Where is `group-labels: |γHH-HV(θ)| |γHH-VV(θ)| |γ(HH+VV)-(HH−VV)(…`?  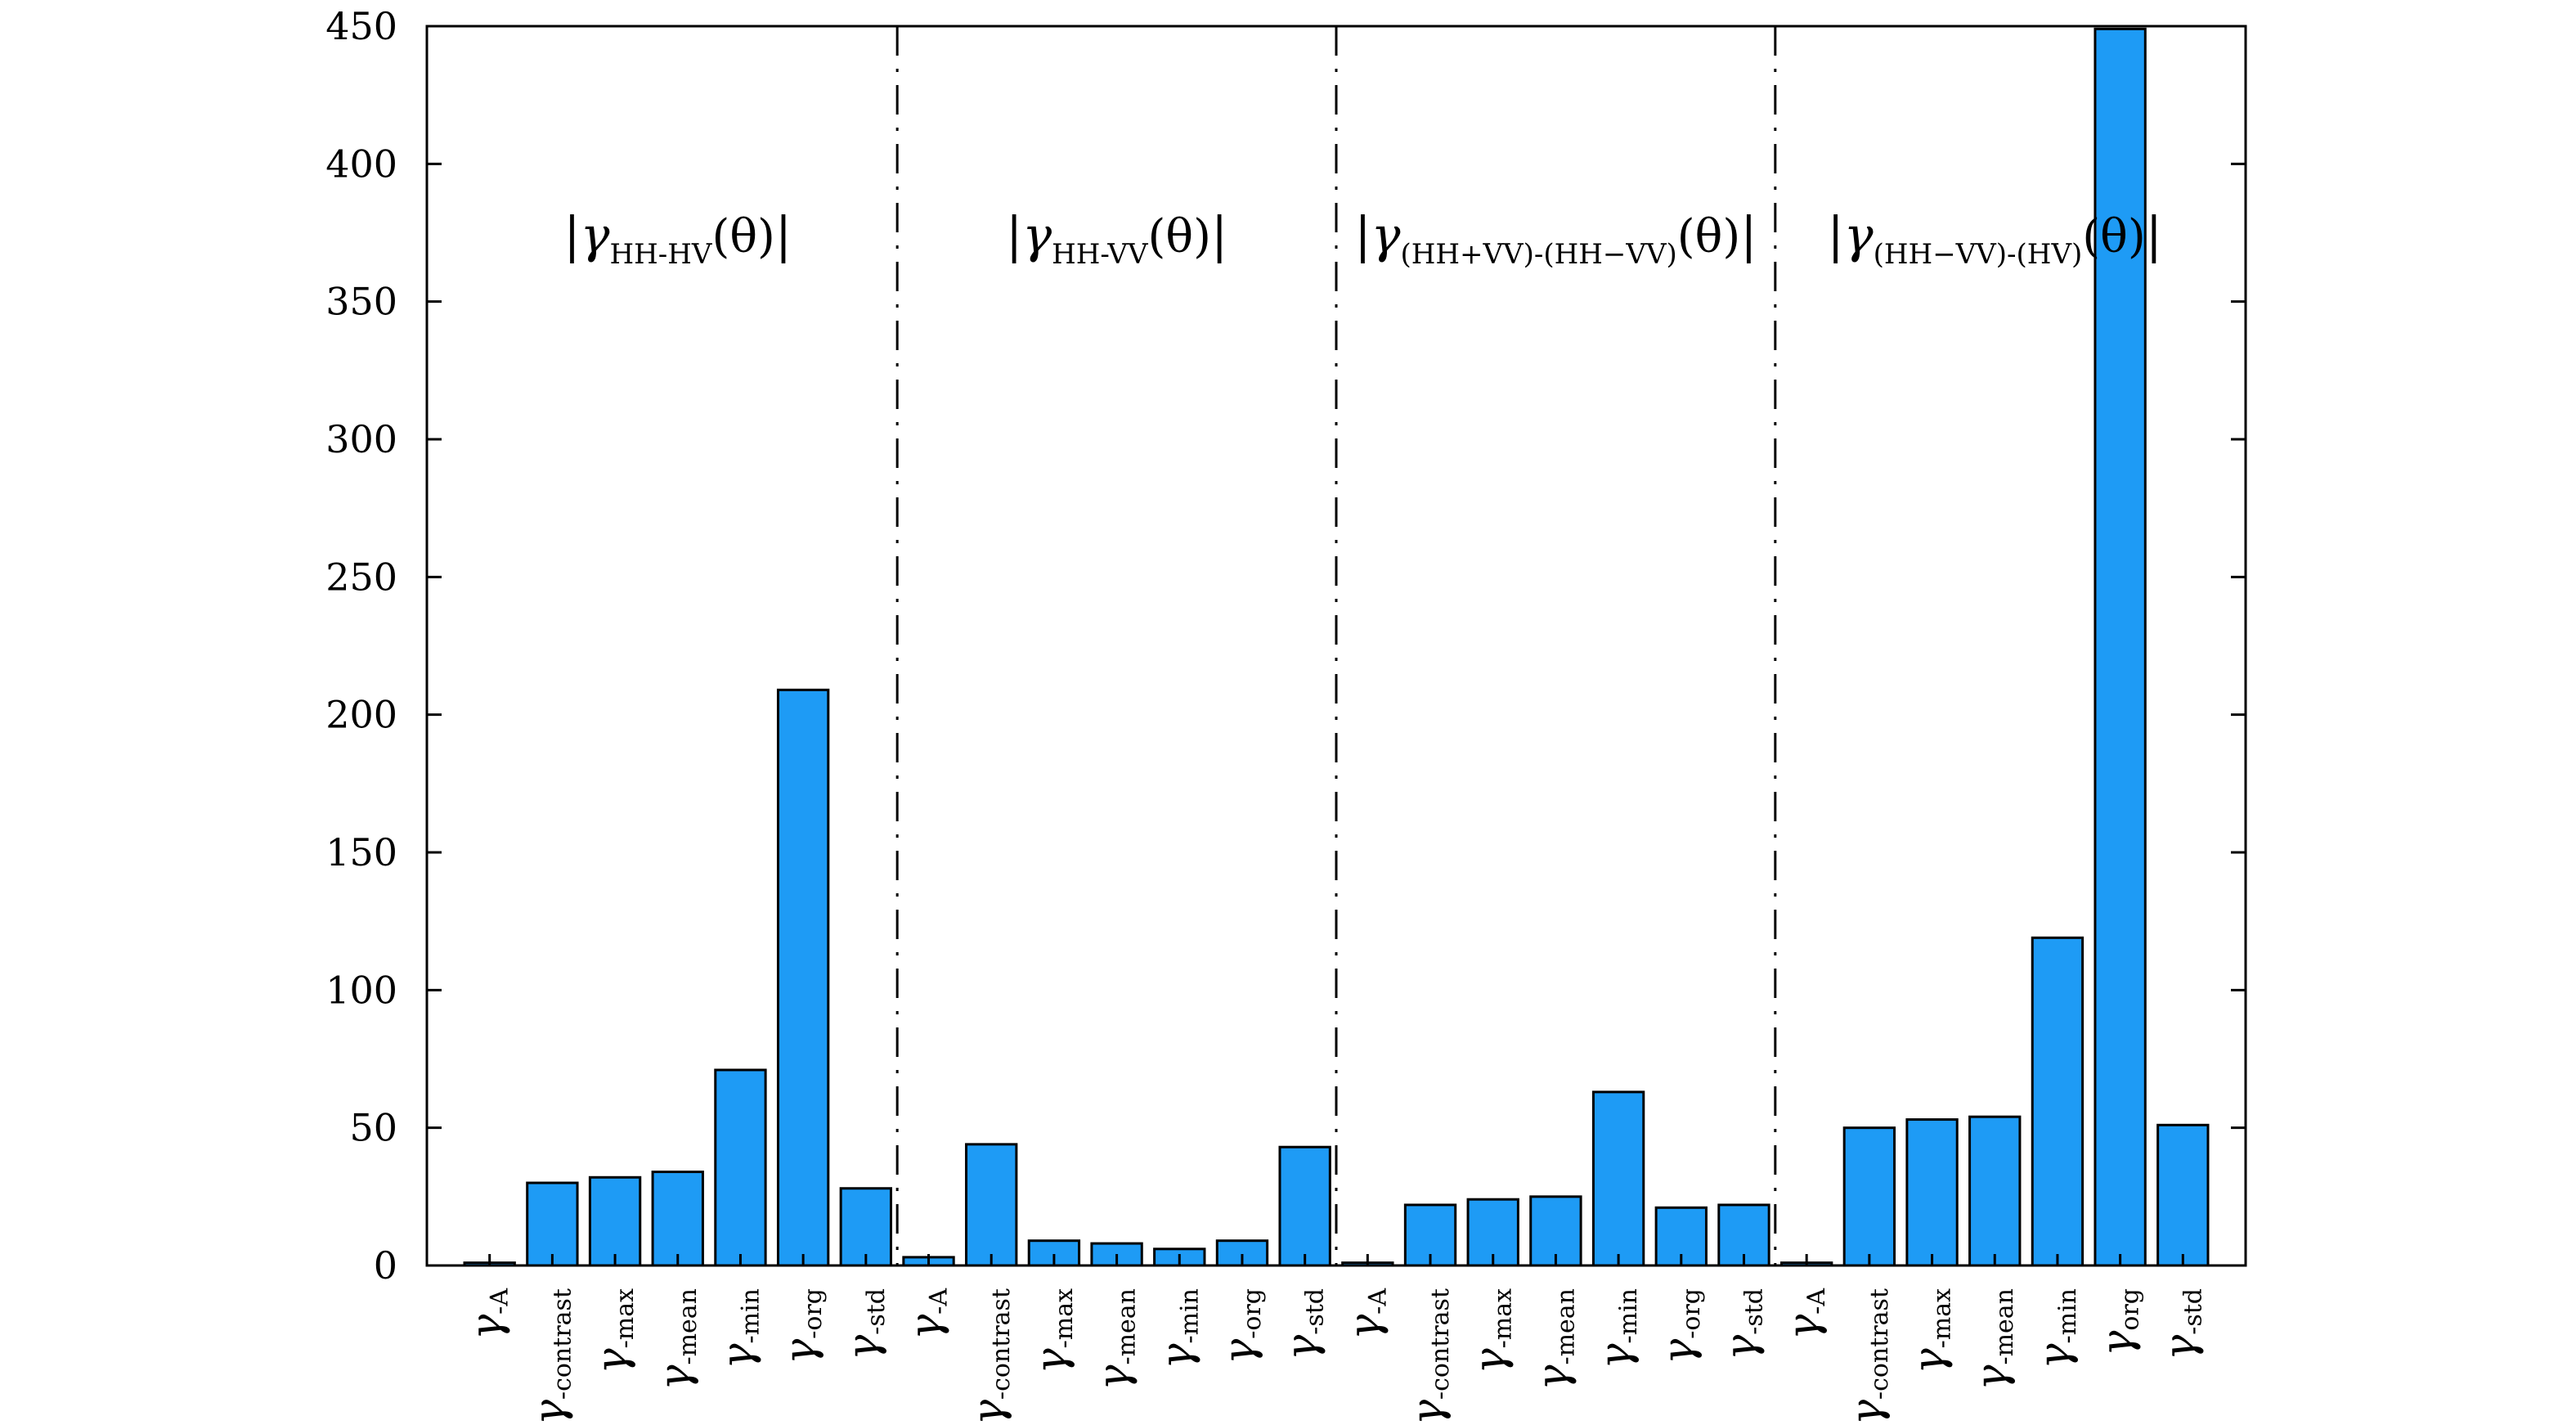
group-labels: |γHH-HV(θ)| |γHH-VV(θ)| |γ(HH+VV)-(HH−VV)(… is located at coordinates (1362, 239).